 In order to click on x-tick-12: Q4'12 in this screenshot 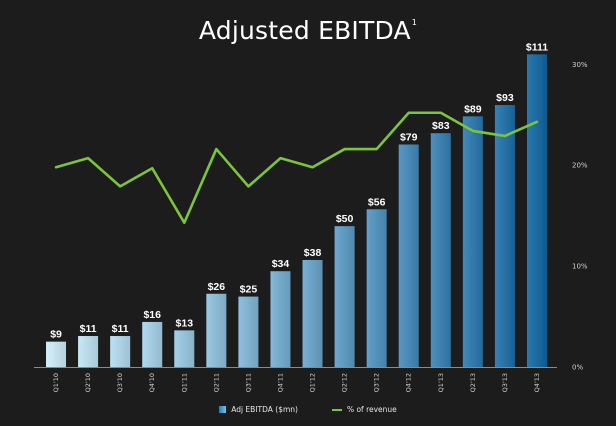, I will do `click(409, 382)`.